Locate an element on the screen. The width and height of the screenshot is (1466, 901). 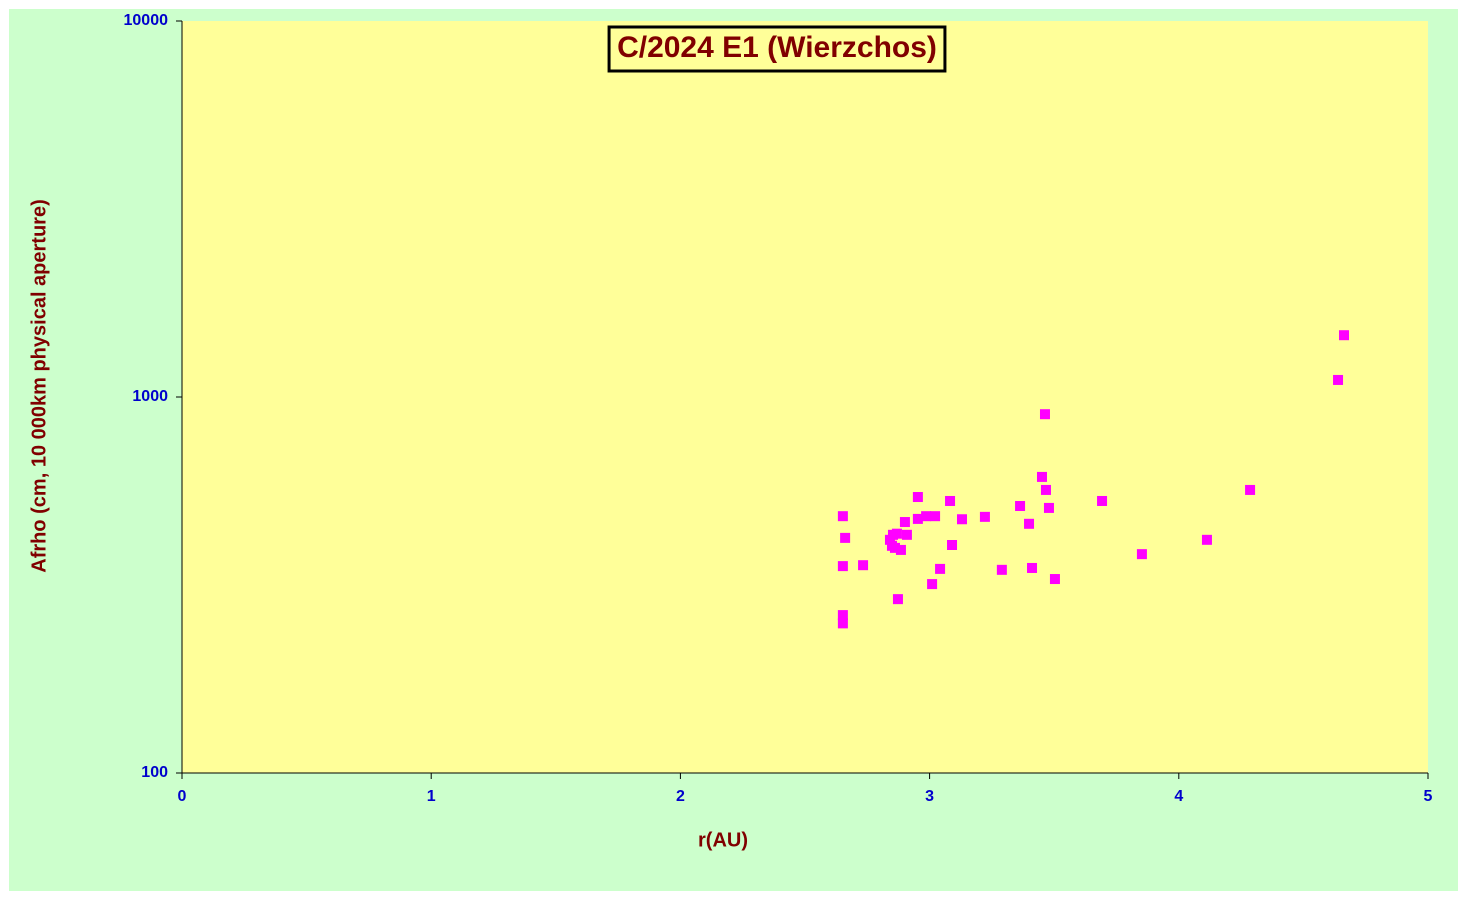
x-tick-label: 4 is located at coordinates (1178, 796).